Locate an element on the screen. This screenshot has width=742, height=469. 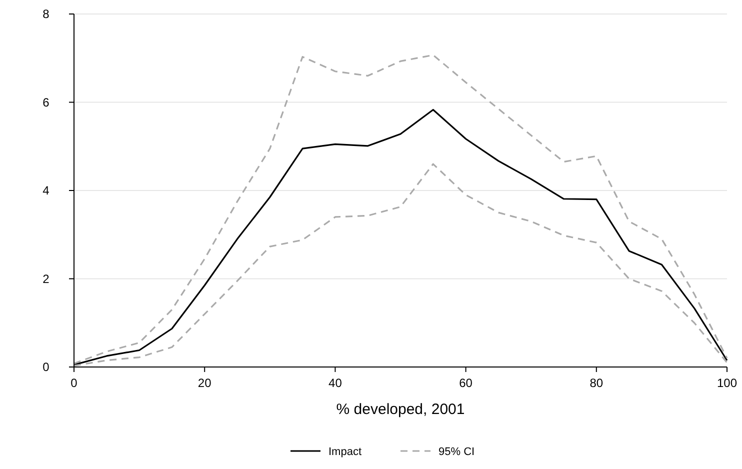
legend-label: Impact is located at coordinates (345, 452).